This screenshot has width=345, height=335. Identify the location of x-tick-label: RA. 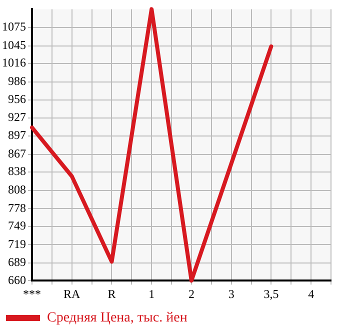
(72, 293).